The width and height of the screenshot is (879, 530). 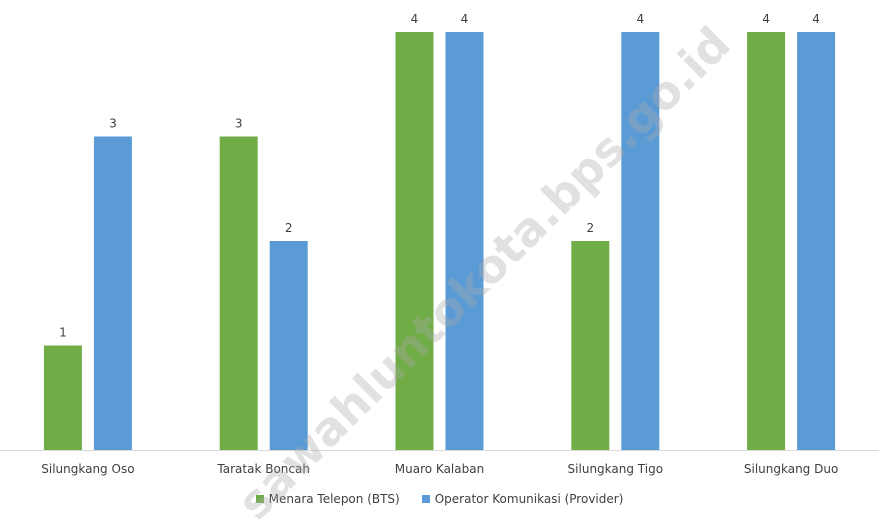 I want to click on category-label-0: Silungkang Oso, so click(x=87, y=469).